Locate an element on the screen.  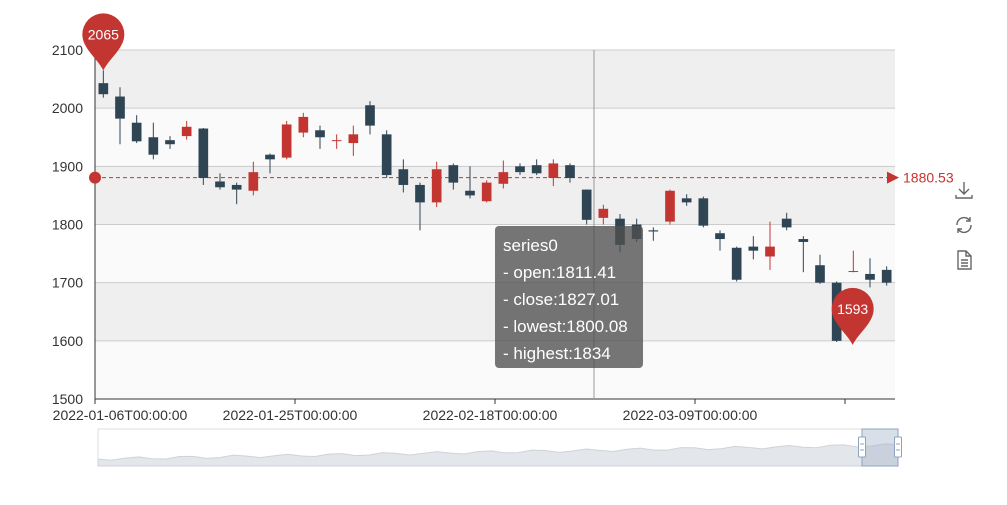
datazoom-left-handle is located at coordinates (862, 447).